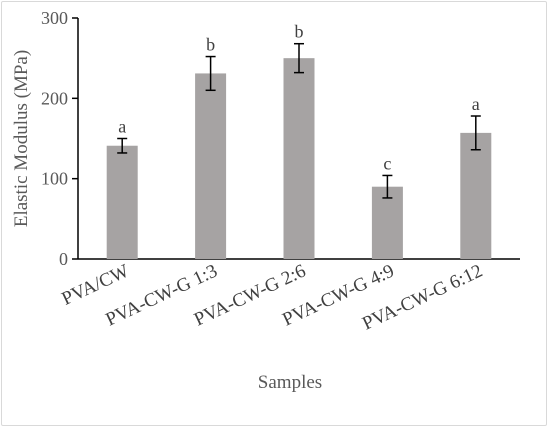  What do you see at coordinates (54, 18) in the screenshot?
I see `y-tick-label-3: 300` at bounding box center [54, 18].